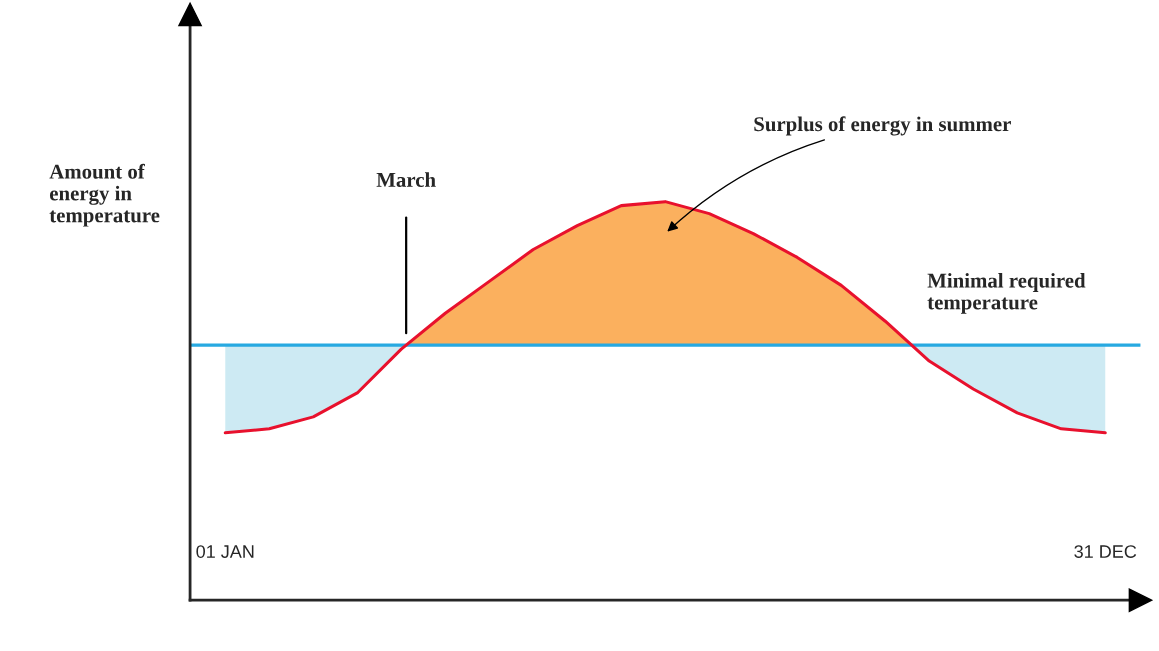  I want to click on text: Surplus of energy in summer, so click(882, 126).